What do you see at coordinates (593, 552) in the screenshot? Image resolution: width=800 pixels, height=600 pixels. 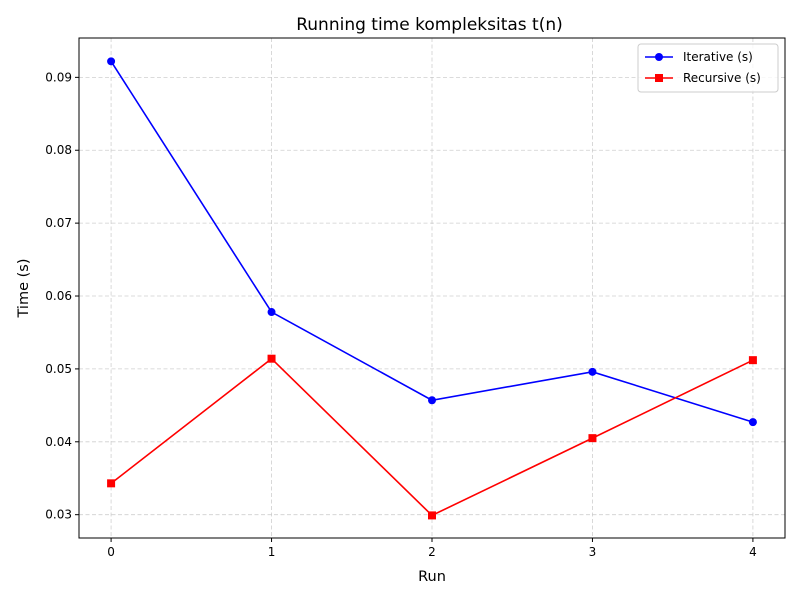 I see `x-tick-label: 3` at bounding box center [593, 552].